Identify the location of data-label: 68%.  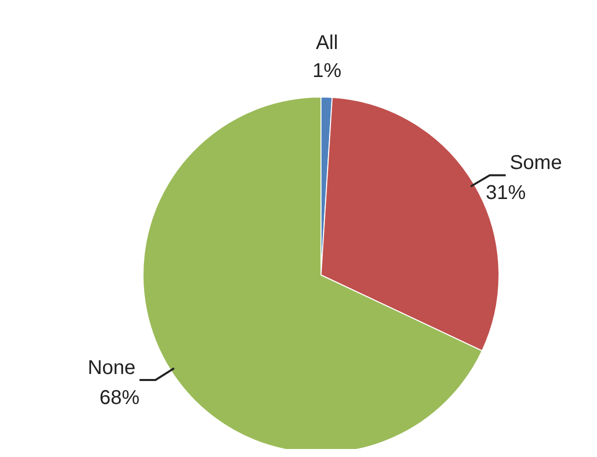
(119, 398).